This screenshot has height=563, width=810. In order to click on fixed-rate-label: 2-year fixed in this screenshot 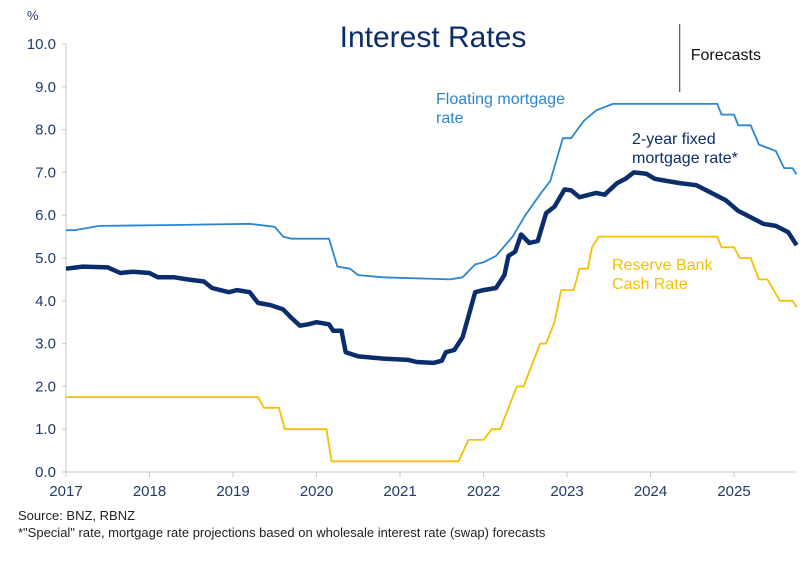, I will do `click(674, 139)`.